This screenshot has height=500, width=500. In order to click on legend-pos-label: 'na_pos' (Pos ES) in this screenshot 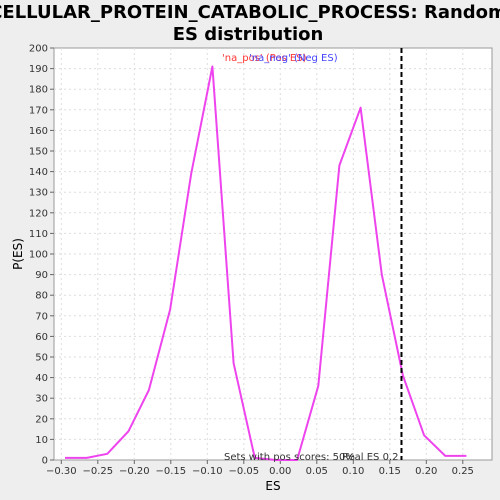, I will do `click(264, 58)`.